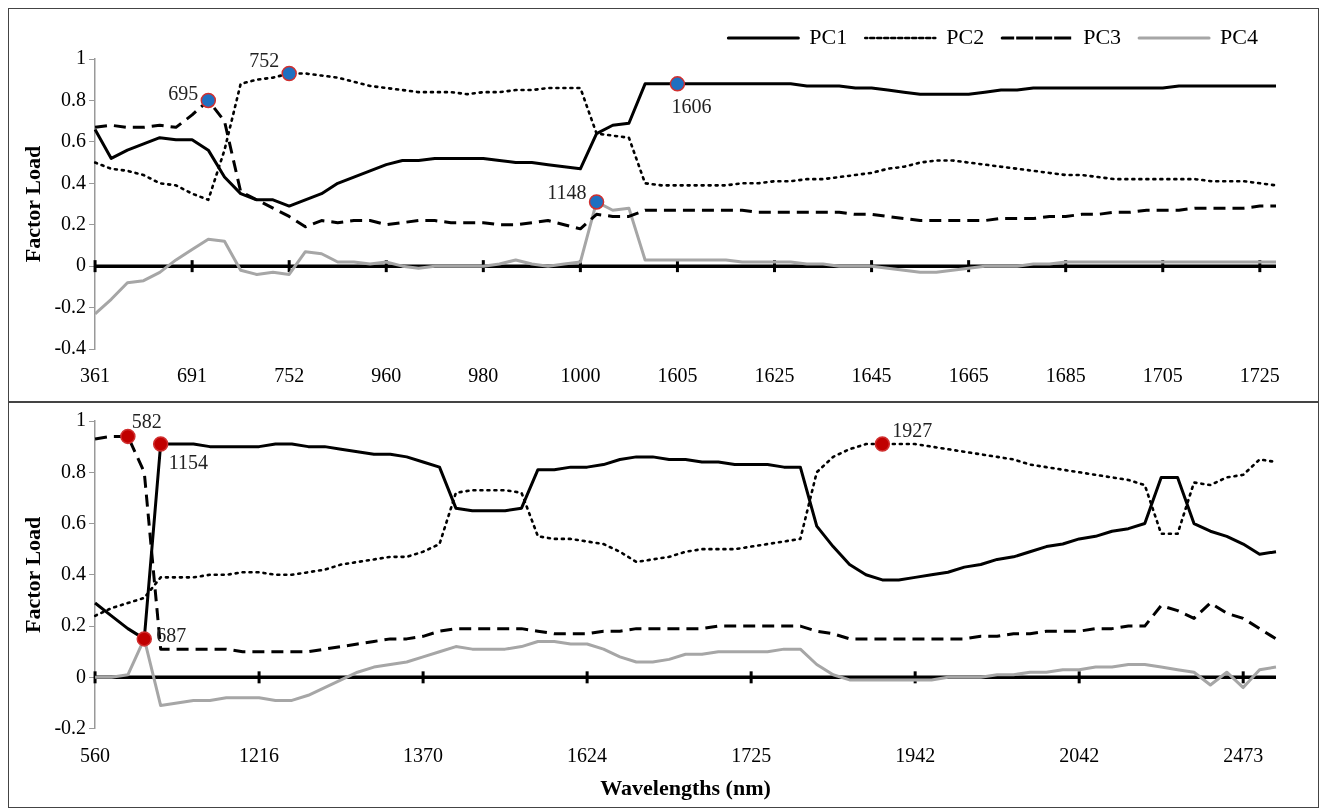  What do you see at coordinates (968, 375) in the screenshot?
I see `x-tick-label: 1665` at bounding box center [968, 375].